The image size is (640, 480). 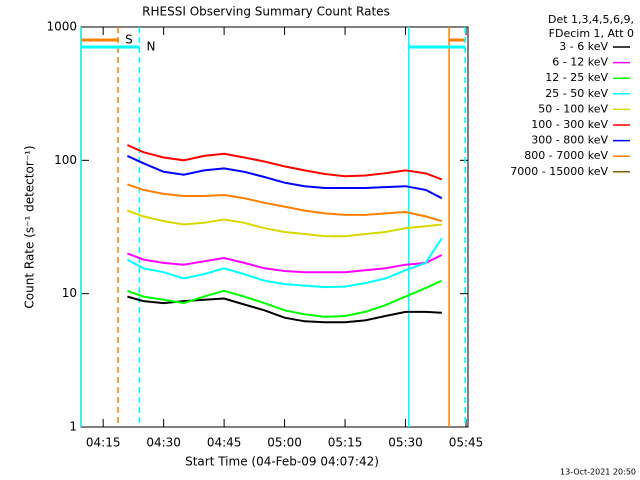 I want to click on y-axis-label: Count Rate (s⁻¹ detector⁻¹), so click(x=30, y=226).